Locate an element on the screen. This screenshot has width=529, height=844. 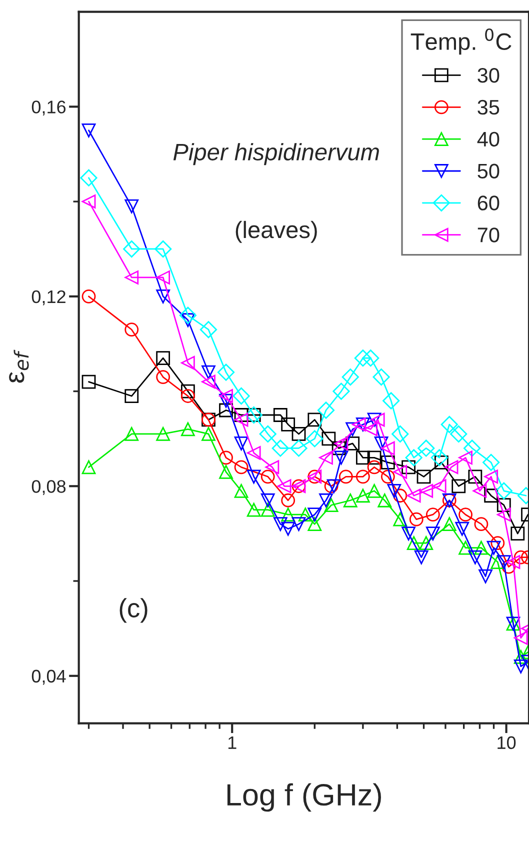
annotation: (c) is located at coordinates (134, 610).